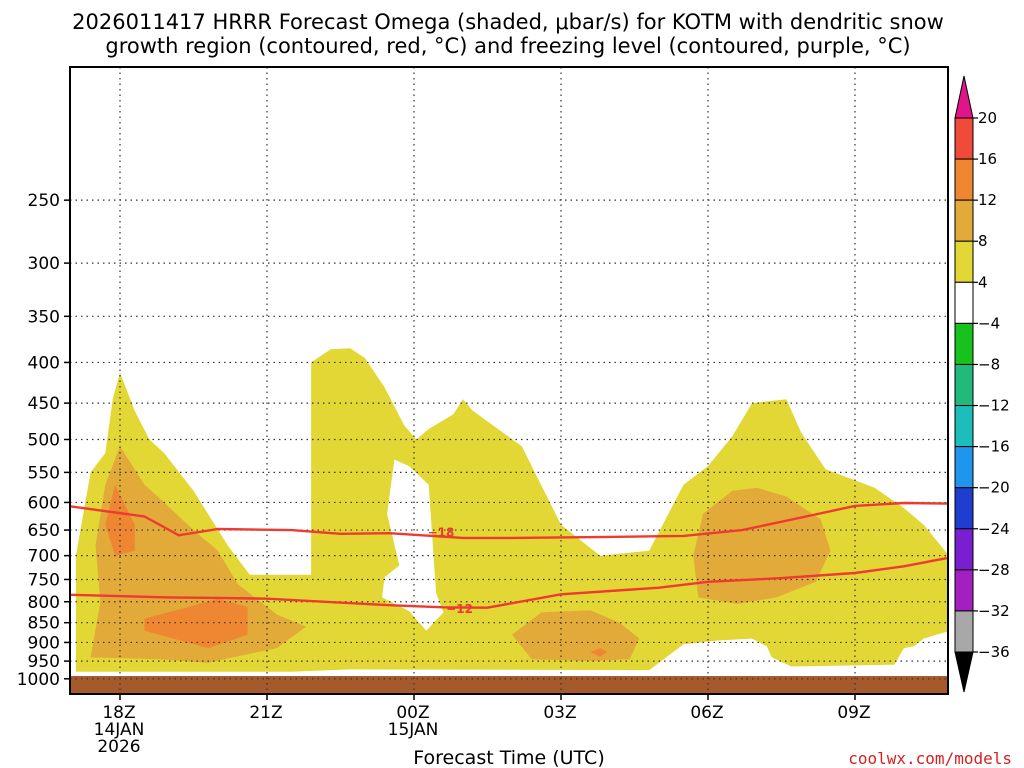  I want to click on y-tick-label: 1000, so click(38, 680).